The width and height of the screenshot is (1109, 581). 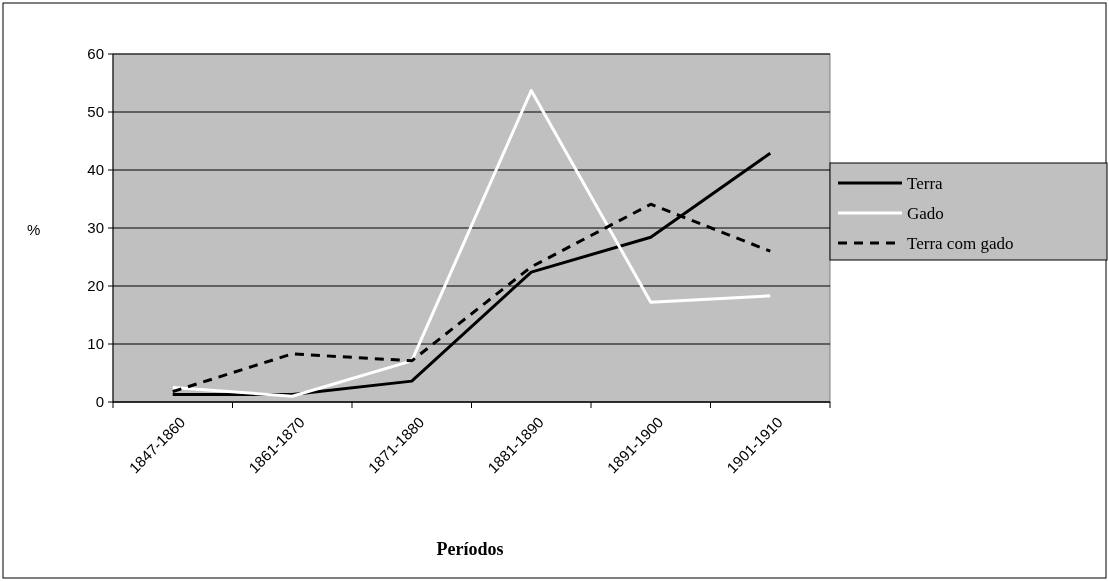 I want to click on y-tick-label: 50, so click(x=95, y=112).